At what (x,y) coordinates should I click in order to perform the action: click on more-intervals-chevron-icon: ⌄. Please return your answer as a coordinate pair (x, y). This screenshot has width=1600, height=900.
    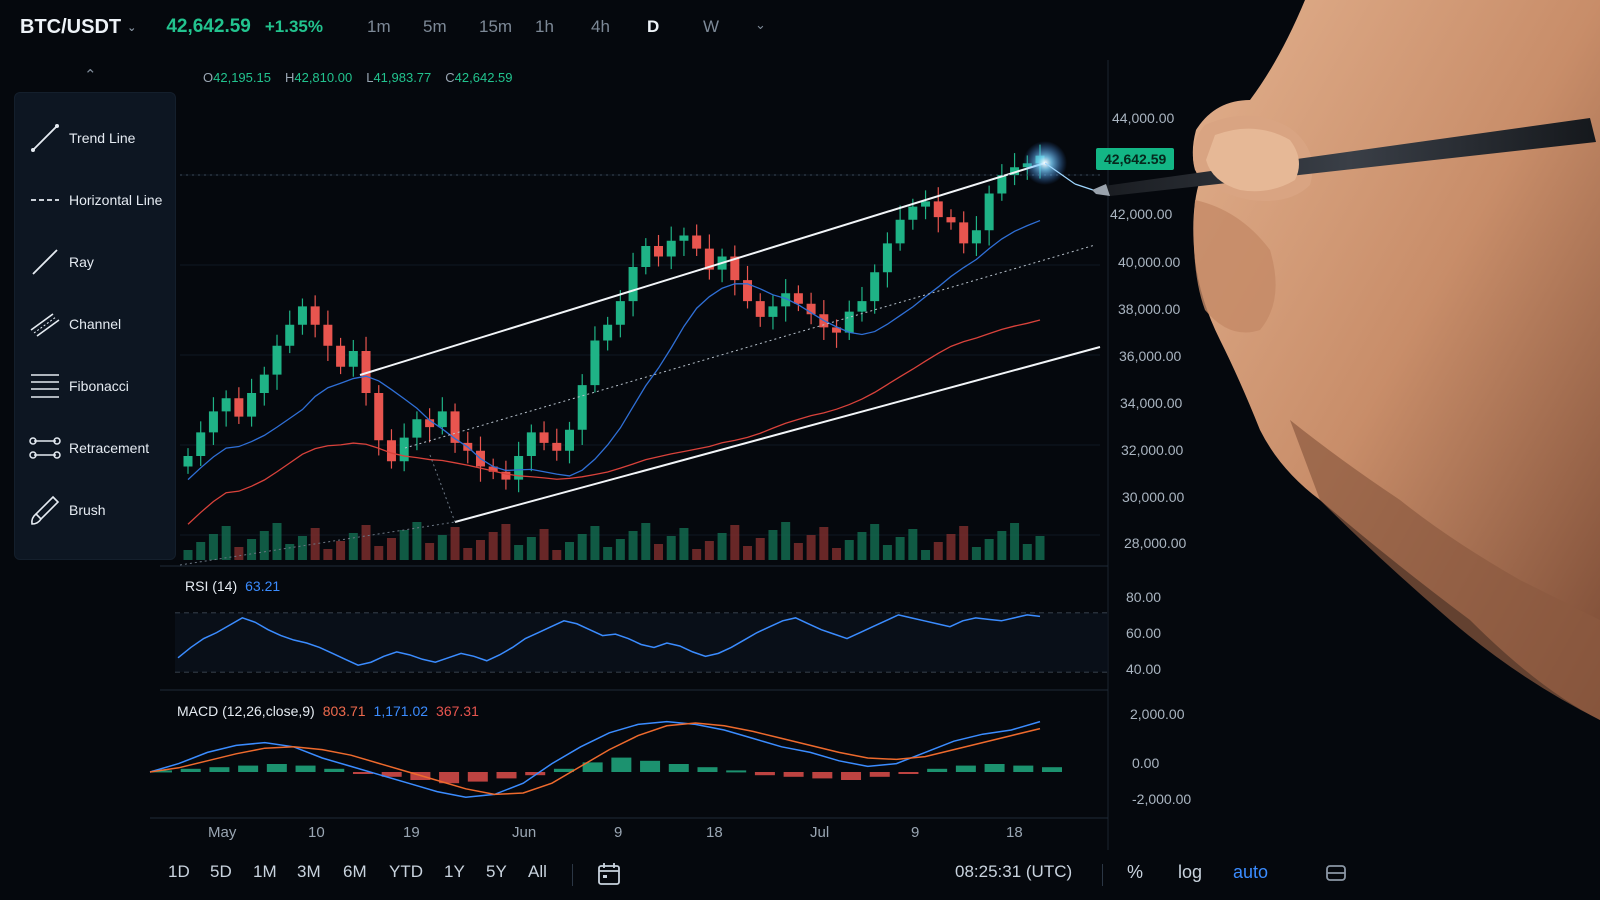
    Looking at the image, I should click on (760, 24).